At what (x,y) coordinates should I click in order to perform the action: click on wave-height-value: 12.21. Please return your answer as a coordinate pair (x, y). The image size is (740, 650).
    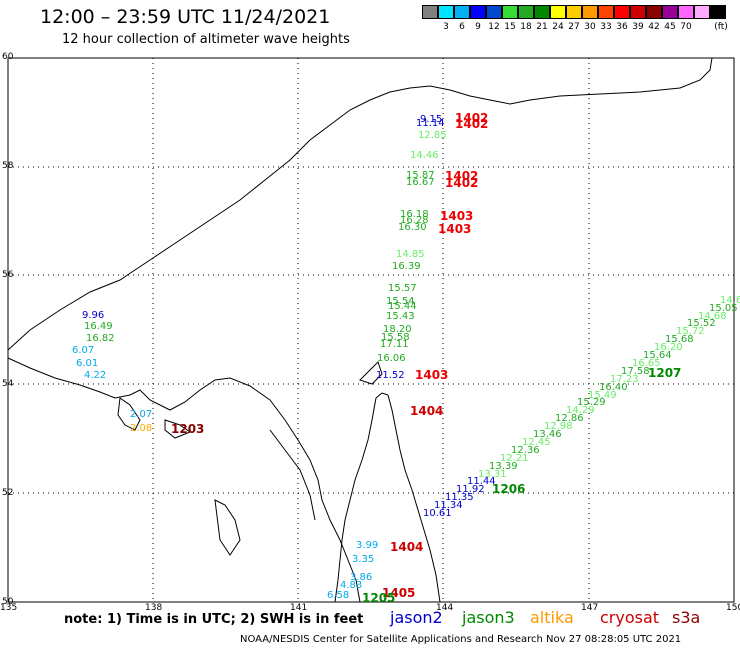
    Looking at the image, I should click on (514, 458).